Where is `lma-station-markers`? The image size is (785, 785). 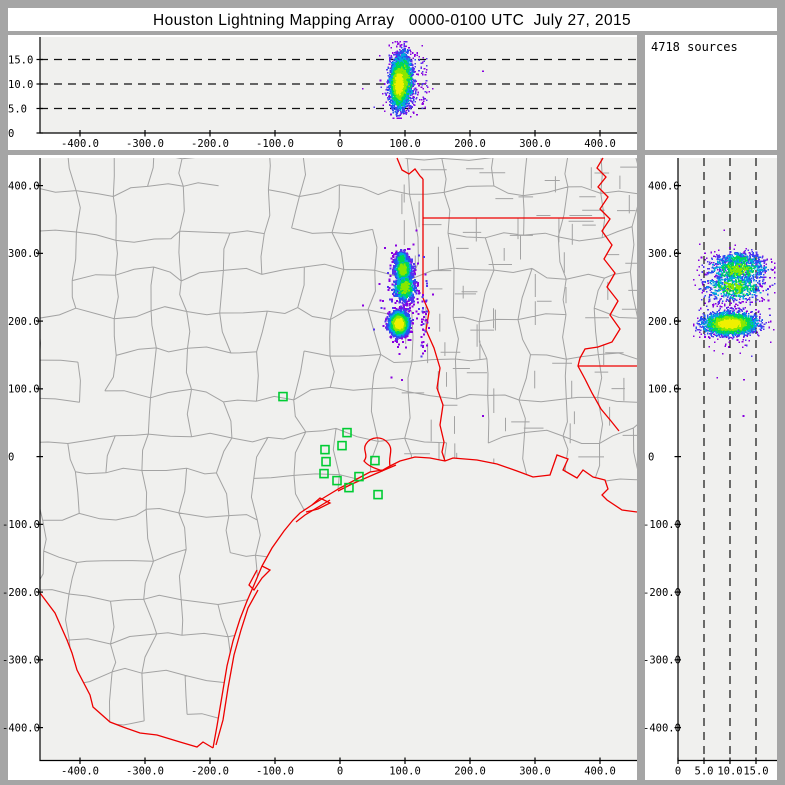 lma-station-markers is located at coordinates (330, 445).